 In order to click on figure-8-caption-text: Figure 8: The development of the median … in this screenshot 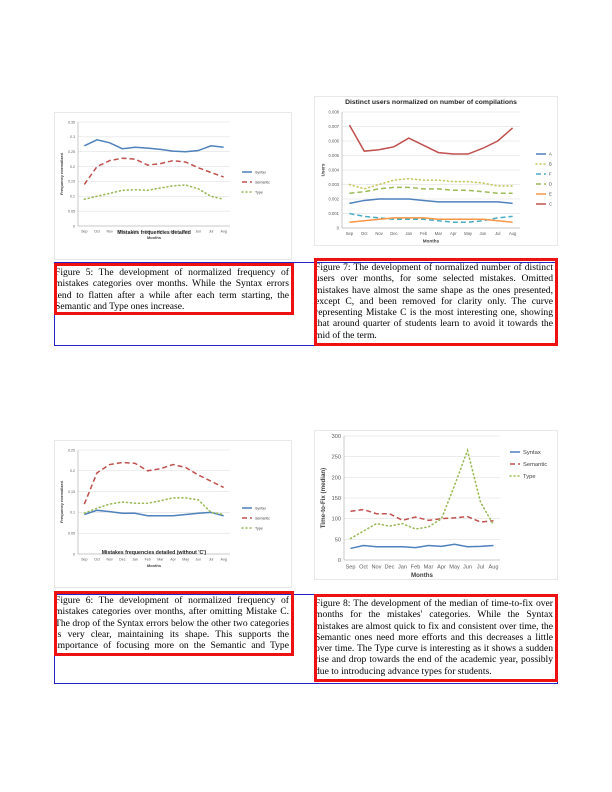, I will do `click(434, 637)`.